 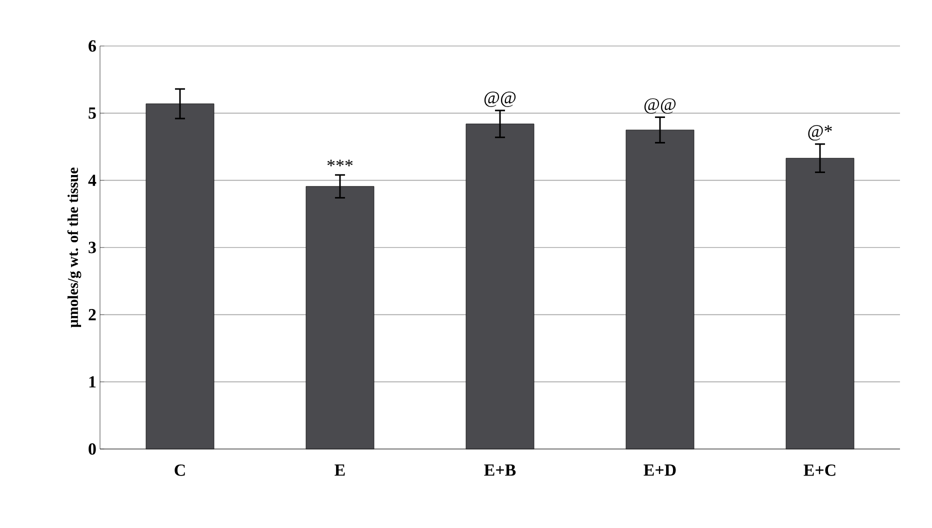 What do you see at coordinates (92, 382) in the screenshot?
I see `y-tick-label: 1` at bounding box center [92, 382].